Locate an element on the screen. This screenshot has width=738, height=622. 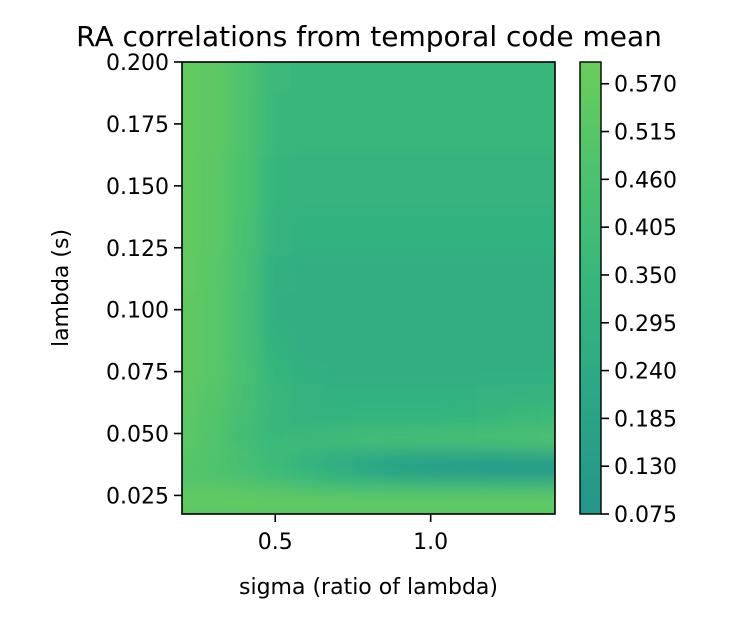
colorbar-tick-label: 0.185 is located at coordinates (645, 419).